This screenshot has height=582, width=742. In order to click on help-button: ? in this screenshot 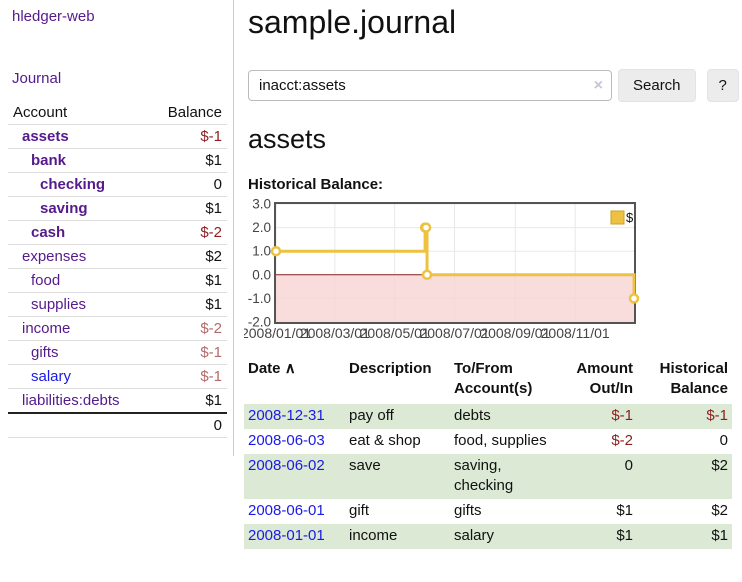, I will do `click(722, 86)`.